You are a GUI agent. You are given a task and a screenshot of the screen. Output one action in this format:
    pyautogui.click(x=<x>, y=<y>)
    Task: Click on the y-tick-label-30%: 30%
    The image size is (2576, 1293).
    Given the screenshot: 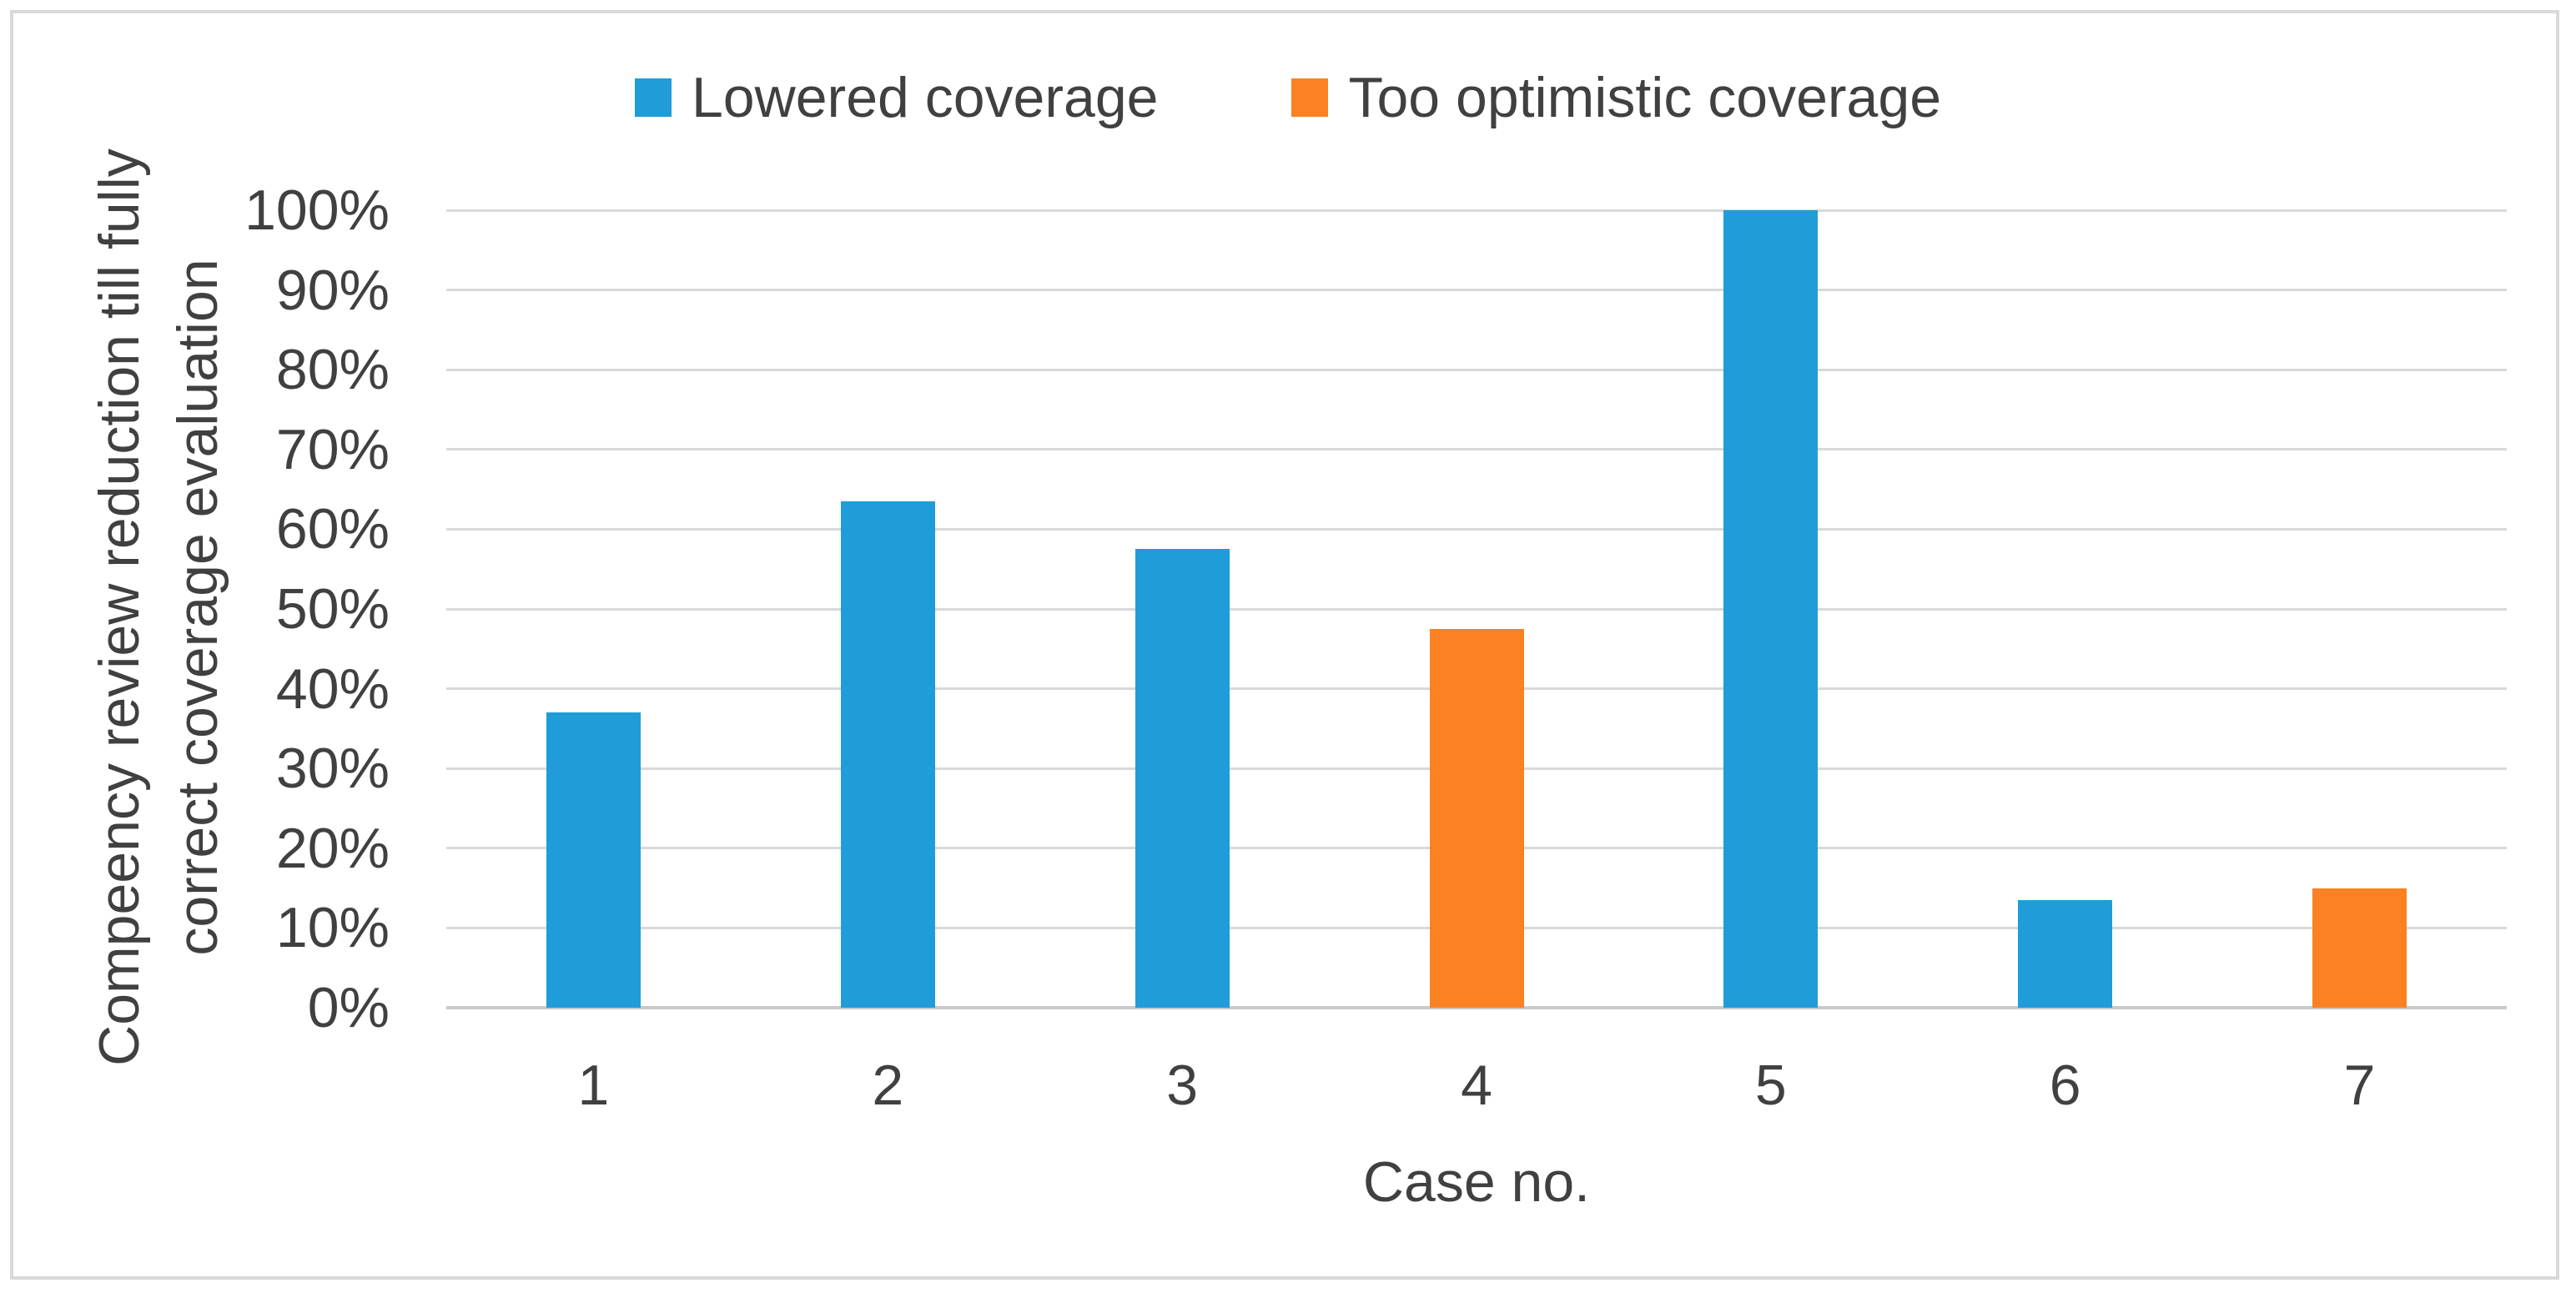 What is the action you would take?
    pyautogui.click(x=332, y=769)
    